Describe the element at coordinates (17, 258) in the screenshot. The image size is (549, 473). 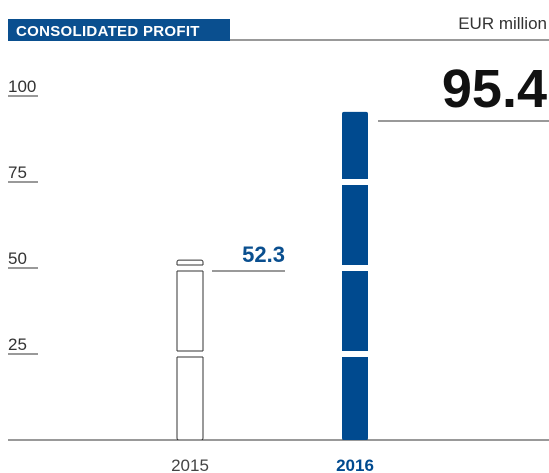
I see `y-tick-label: 50` at that location.